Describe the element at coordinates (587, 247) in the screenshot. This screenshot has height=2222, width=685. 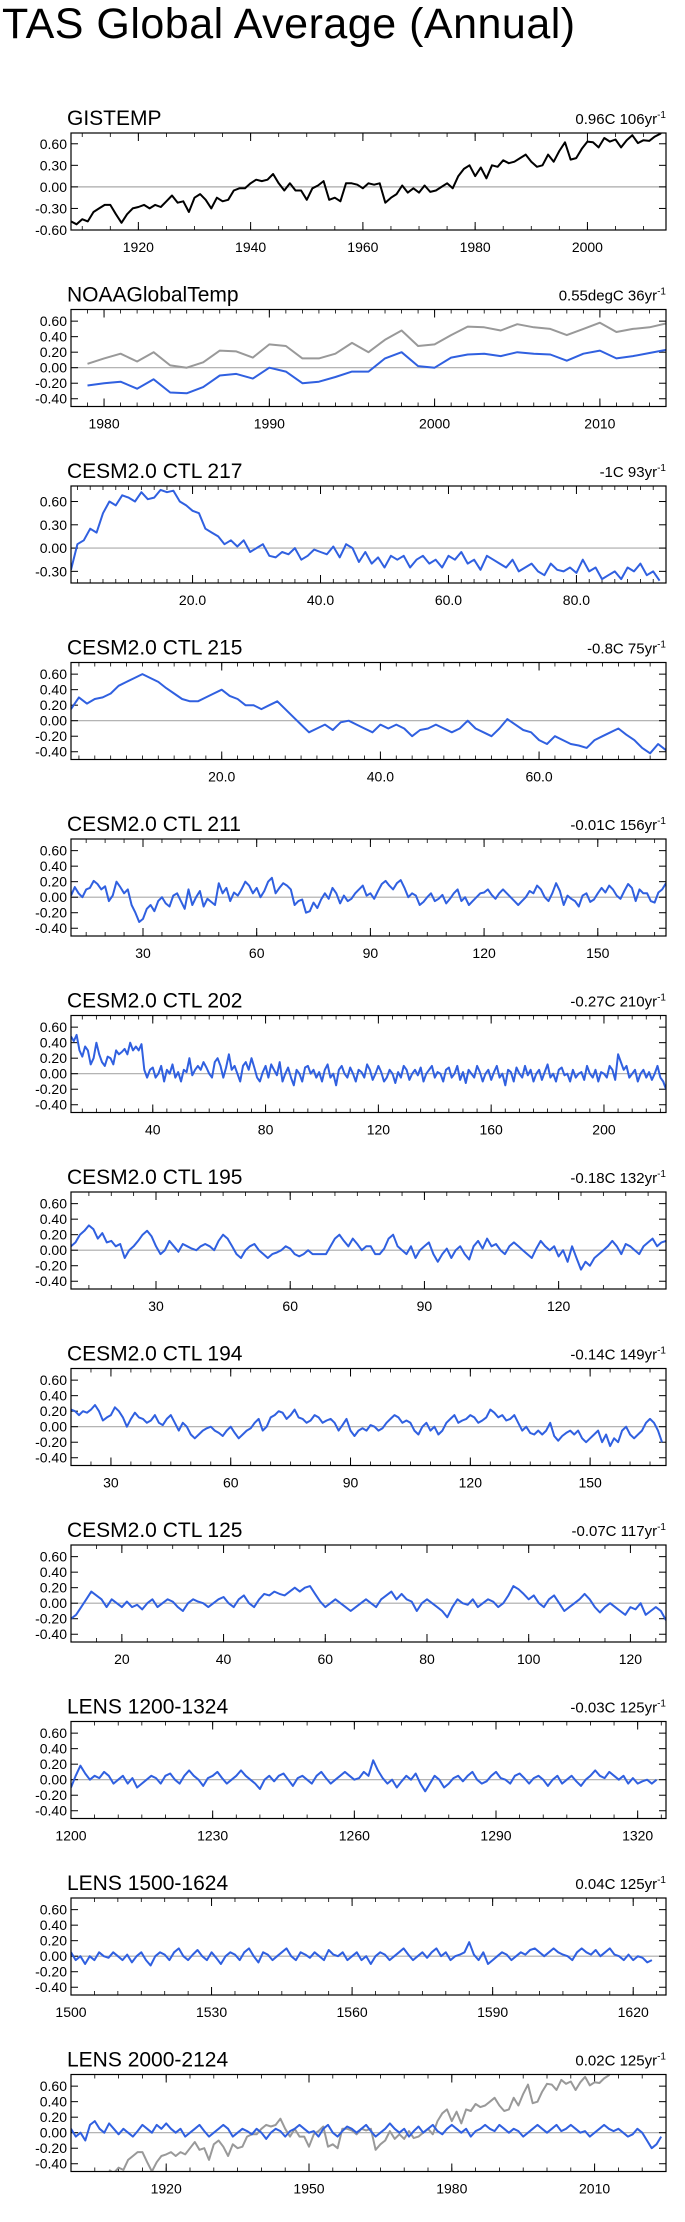
I see `x-tick-label: 2000` at that location.